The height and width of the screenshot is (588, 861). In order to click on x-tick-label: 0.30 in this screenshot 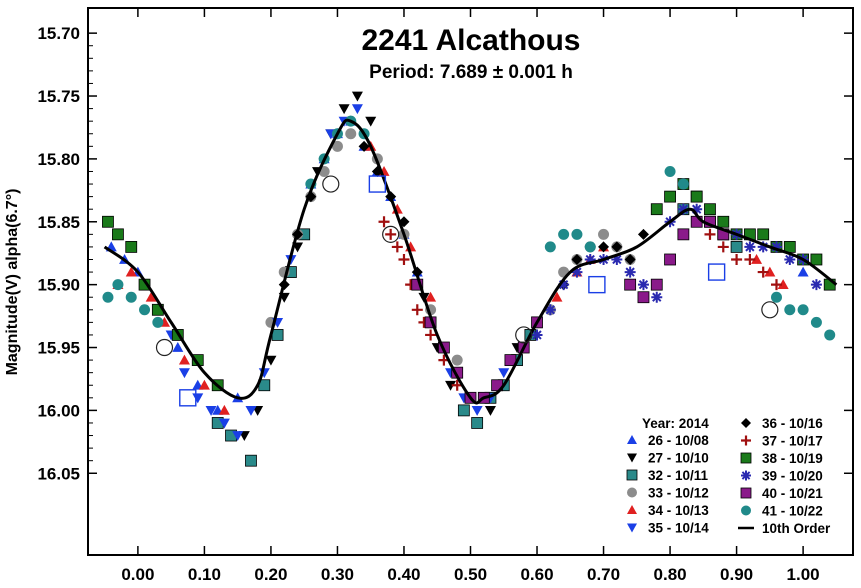, I will do `click(337, 574)`.